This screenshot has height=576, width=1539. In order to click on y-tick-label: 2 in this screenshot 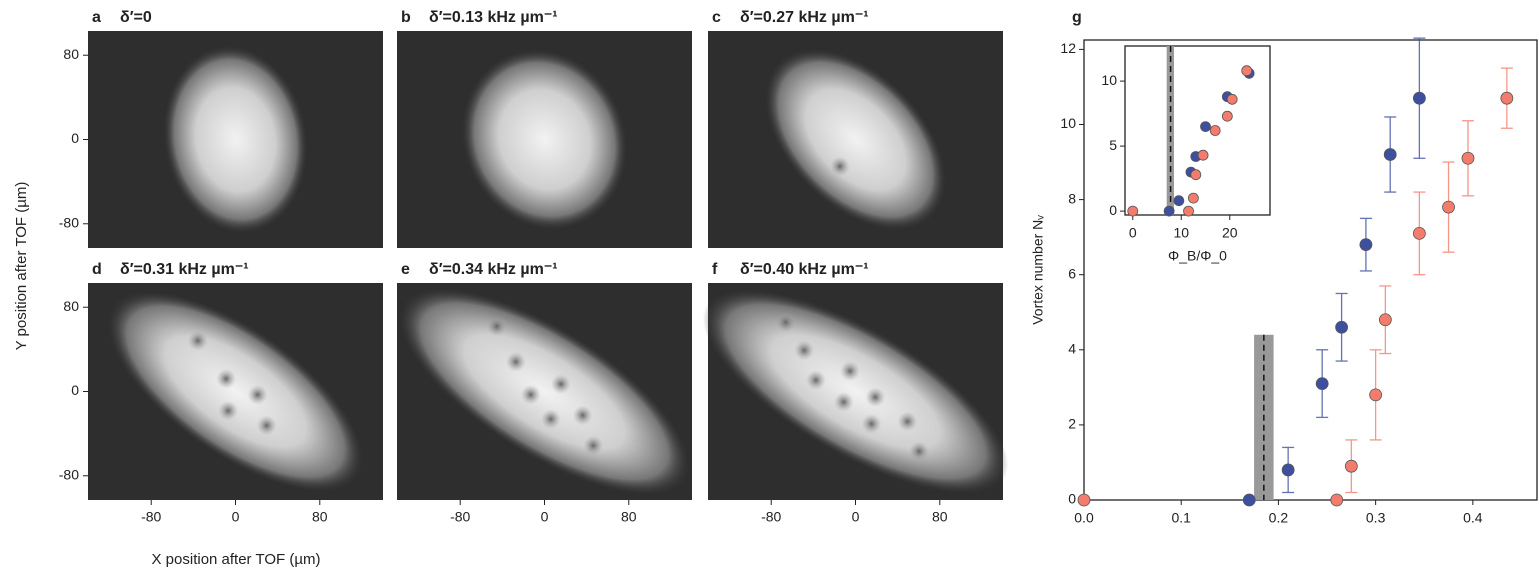, I will do `click(1072, 424)`.